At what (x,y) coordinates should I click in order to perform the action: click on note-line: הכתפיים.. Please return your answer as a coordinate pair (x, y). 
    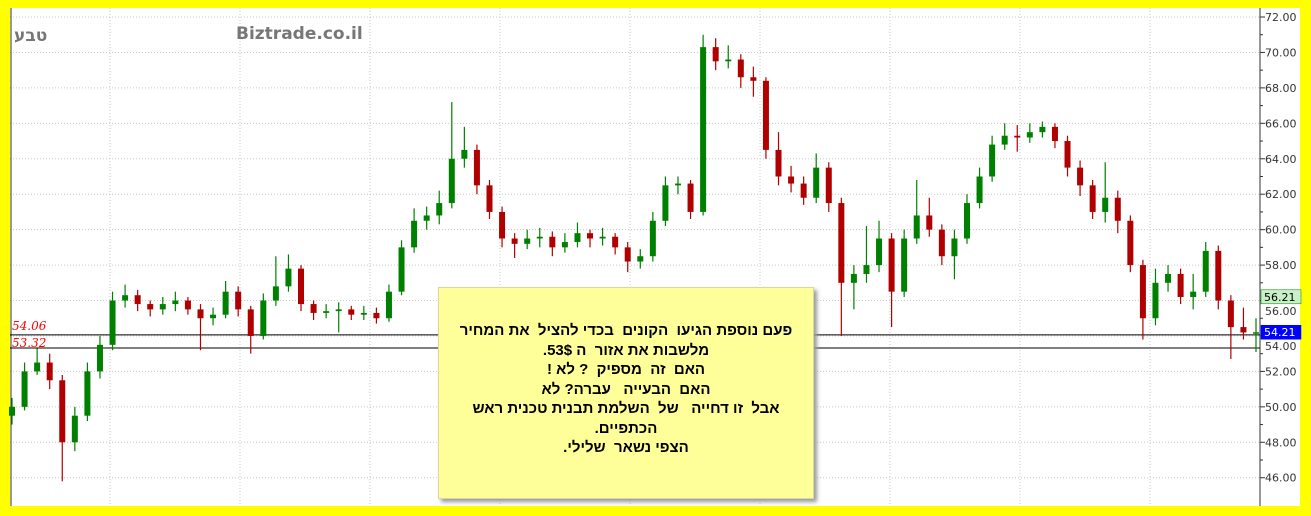
    Looking at the image, I should click on (626, 428).